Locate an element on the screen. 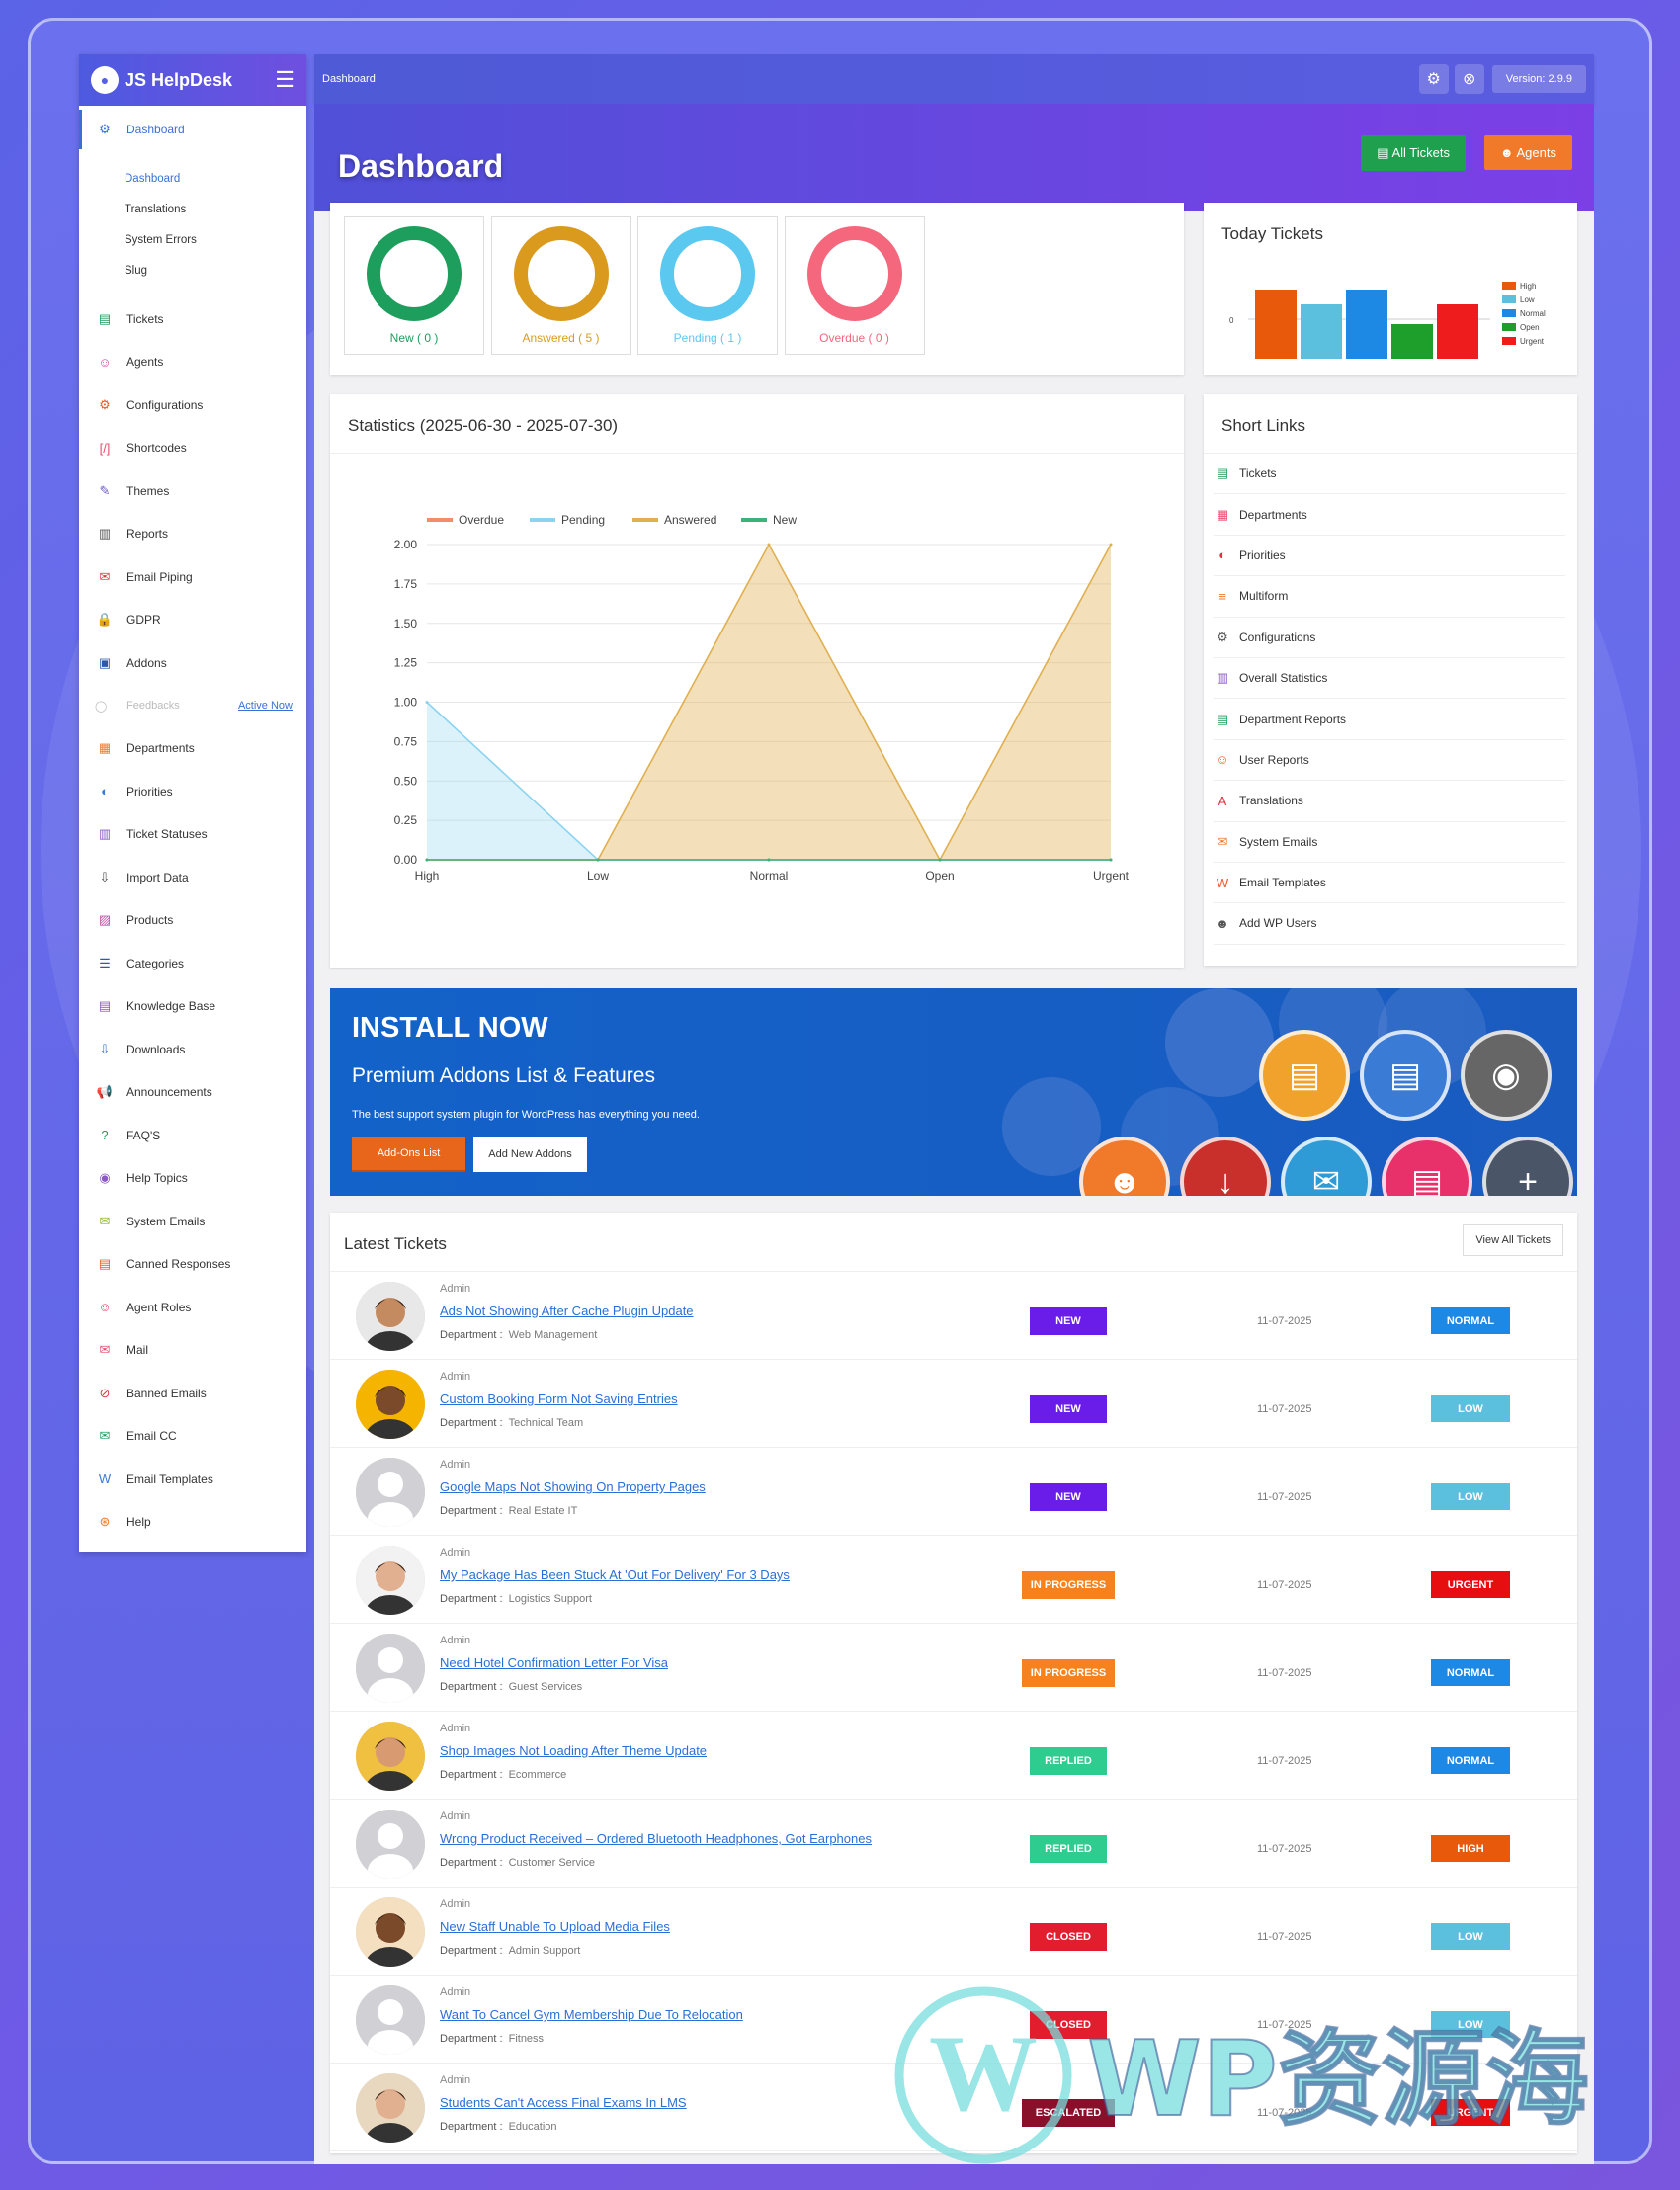 The height and width of the screenshot is (2190, 1680). sidebar-item-dashboard: ⚙ Dashboard is located at coordinates (192, 129).